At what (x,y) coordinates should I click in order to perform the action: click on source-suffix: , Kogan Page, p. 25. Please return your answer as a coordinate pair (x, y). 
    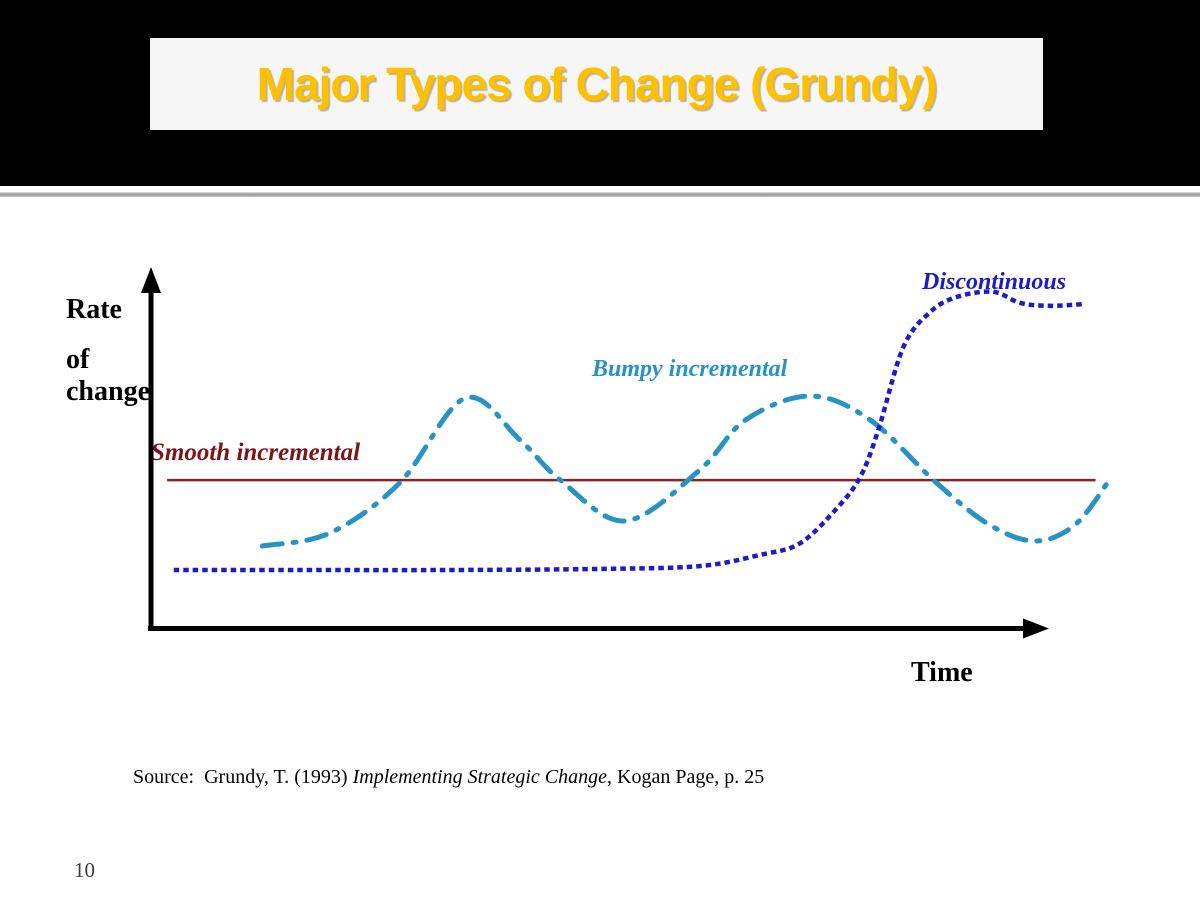
    Looking at the image, I should click on (686, 777).